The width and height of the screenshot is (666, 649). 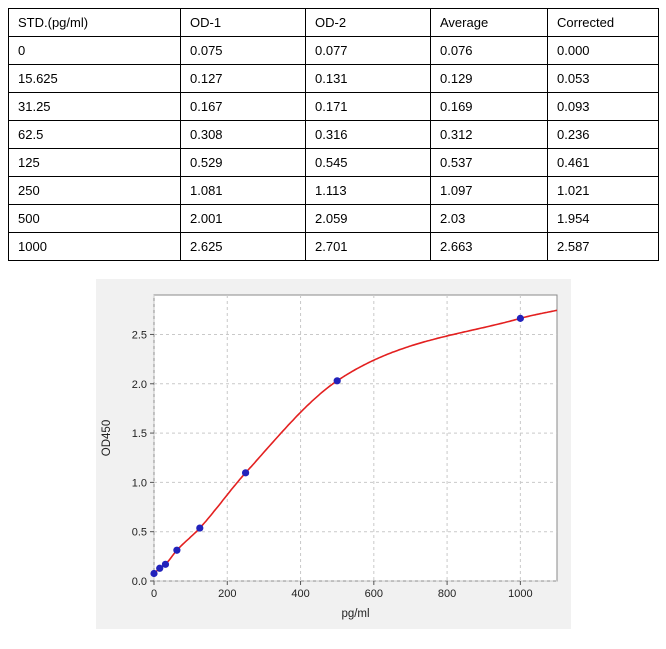 I want to click on table-row: 62.5 0.308 0.316 0.312 0.236, so click(x=333, y=134).